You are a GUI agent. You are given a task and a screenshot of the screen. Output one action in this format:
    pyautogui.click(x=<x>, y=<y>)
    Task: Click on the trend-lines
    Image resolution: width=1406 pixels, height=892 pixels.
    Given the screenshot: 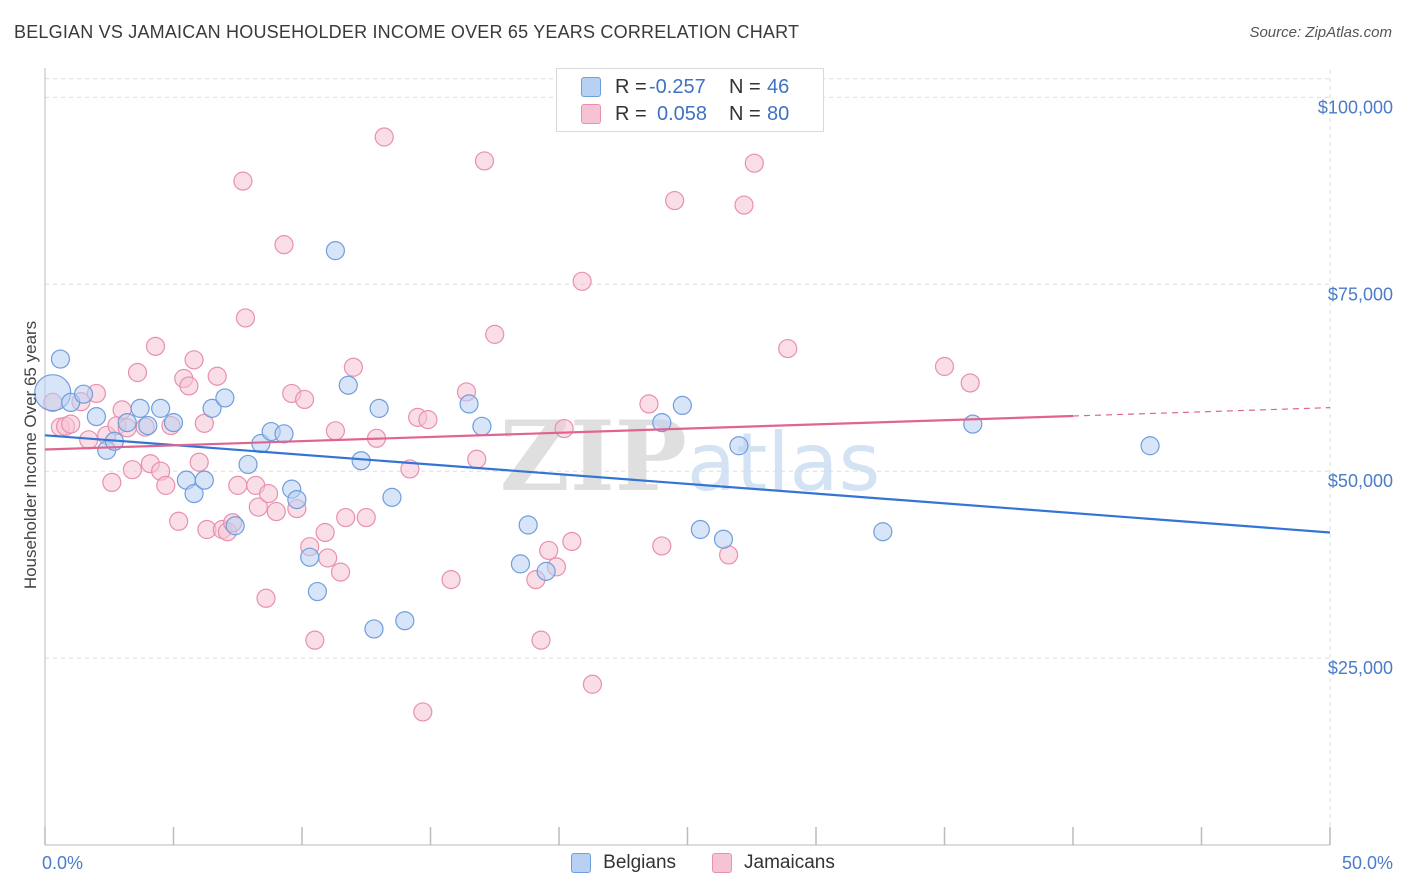 What is the action you would take?
    pyautogui.click(x=687, y=470)
    